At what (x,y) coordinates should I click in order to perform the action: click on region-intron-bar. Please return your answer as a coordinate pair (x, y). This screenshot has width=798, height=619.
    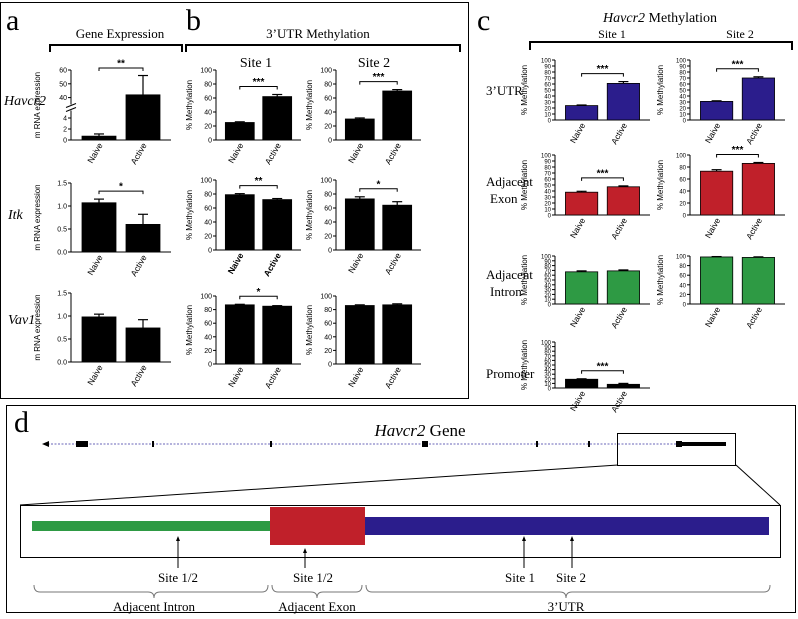
    Looking at the image, I should click on (152, 526).